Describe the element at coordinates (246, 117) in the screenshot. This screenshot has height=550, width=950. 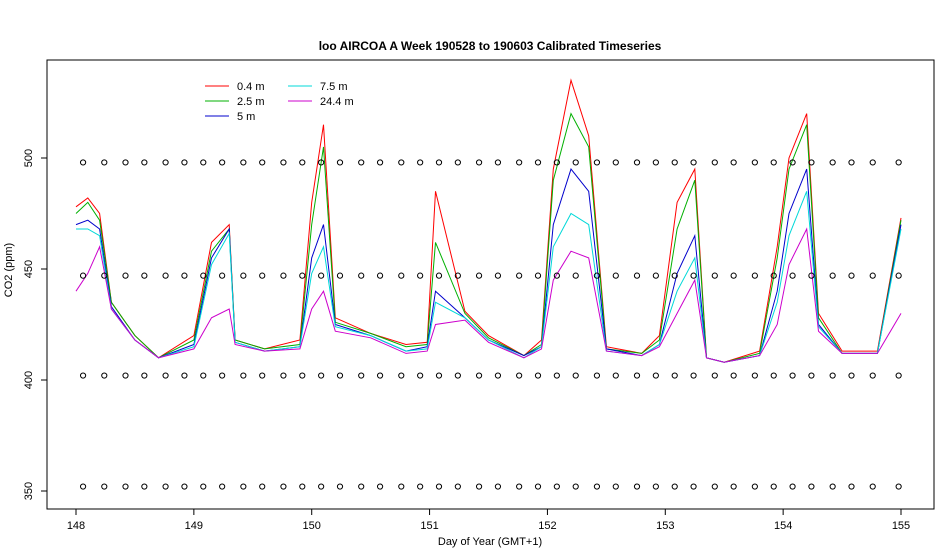
I see `legend-label: 5 m` at that location.